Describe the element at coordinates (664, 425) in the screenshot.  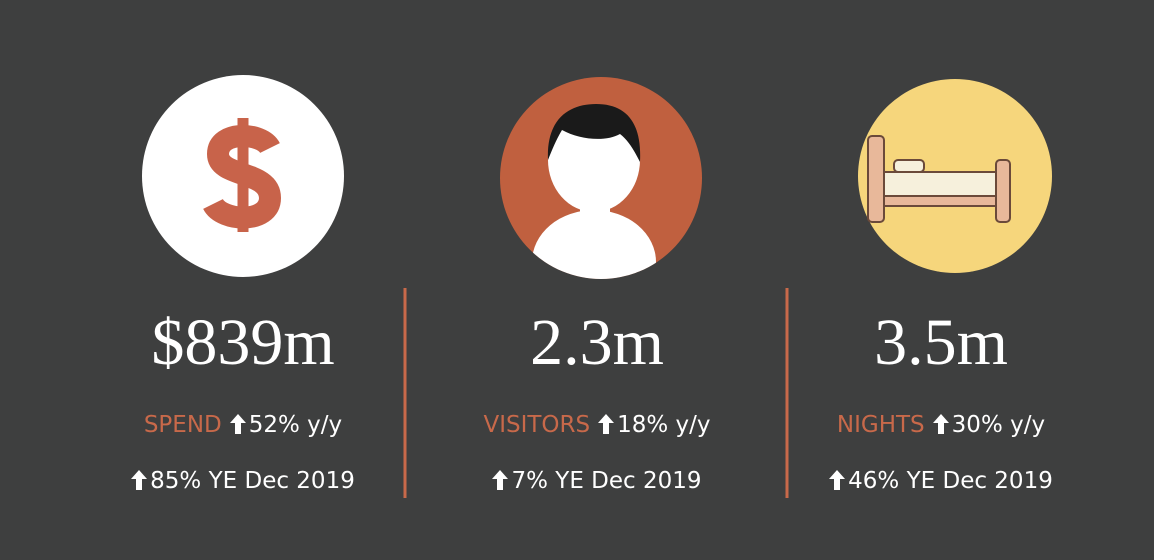
I see `stat-change: 18% y/y` at that location.